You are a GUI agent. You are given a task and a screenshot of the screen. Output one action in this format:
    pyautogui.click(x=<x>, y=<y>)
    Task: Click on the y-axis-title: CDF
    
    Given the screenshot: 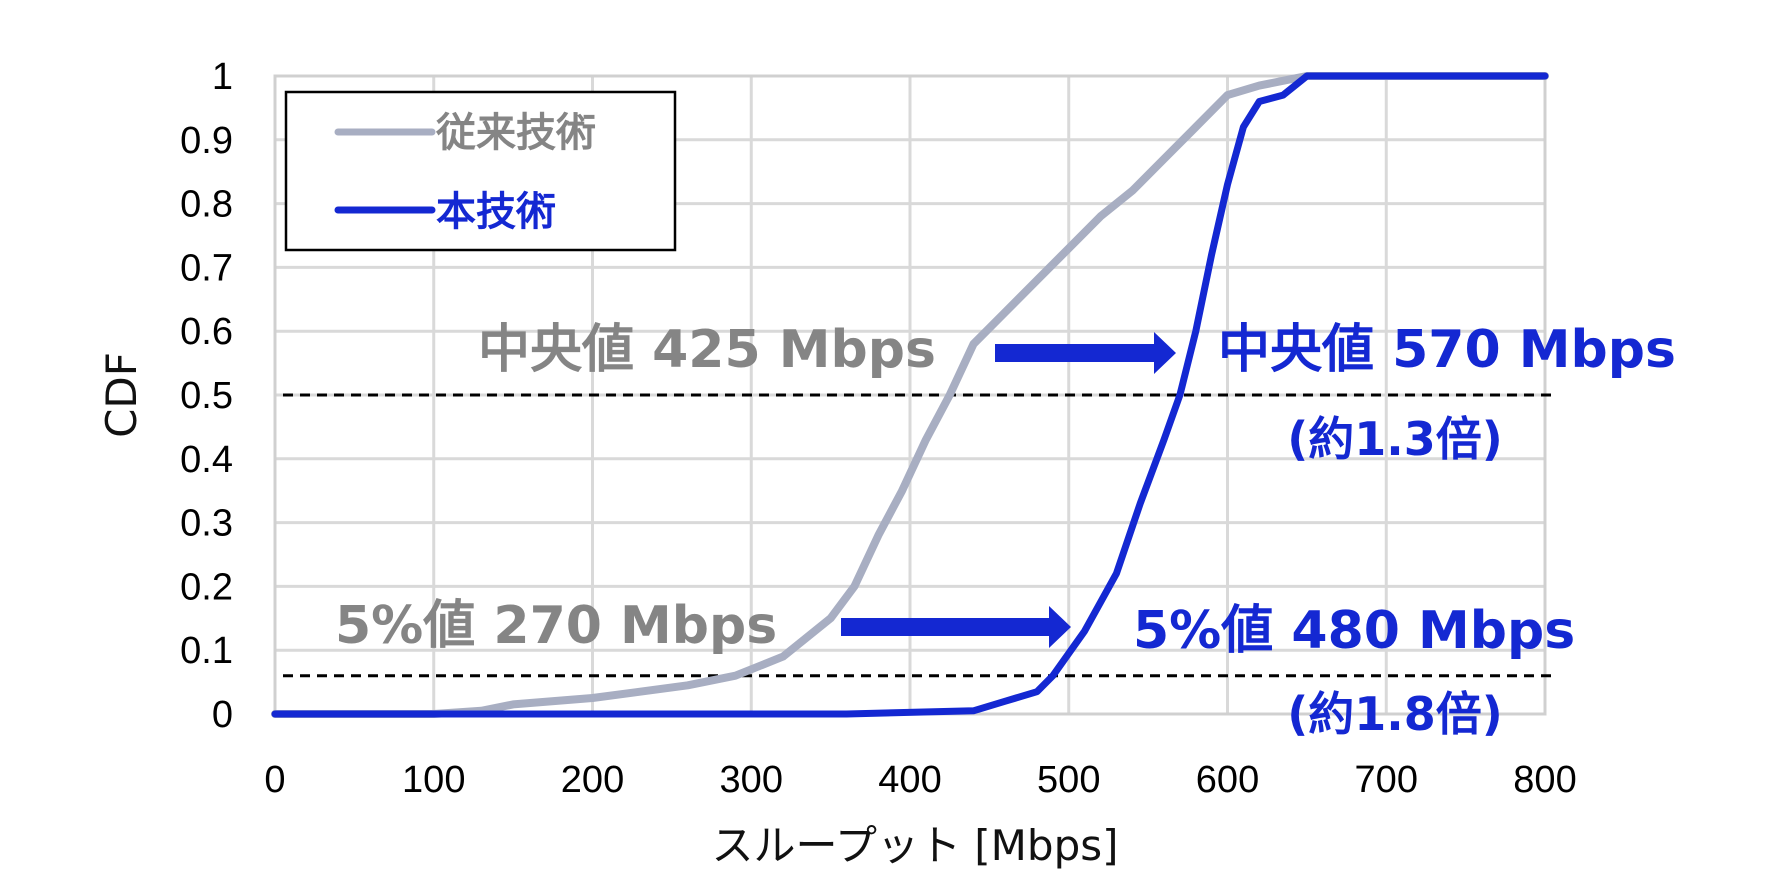 What is the action you would take?
    pyautogui.click(x=121, y=395)
    